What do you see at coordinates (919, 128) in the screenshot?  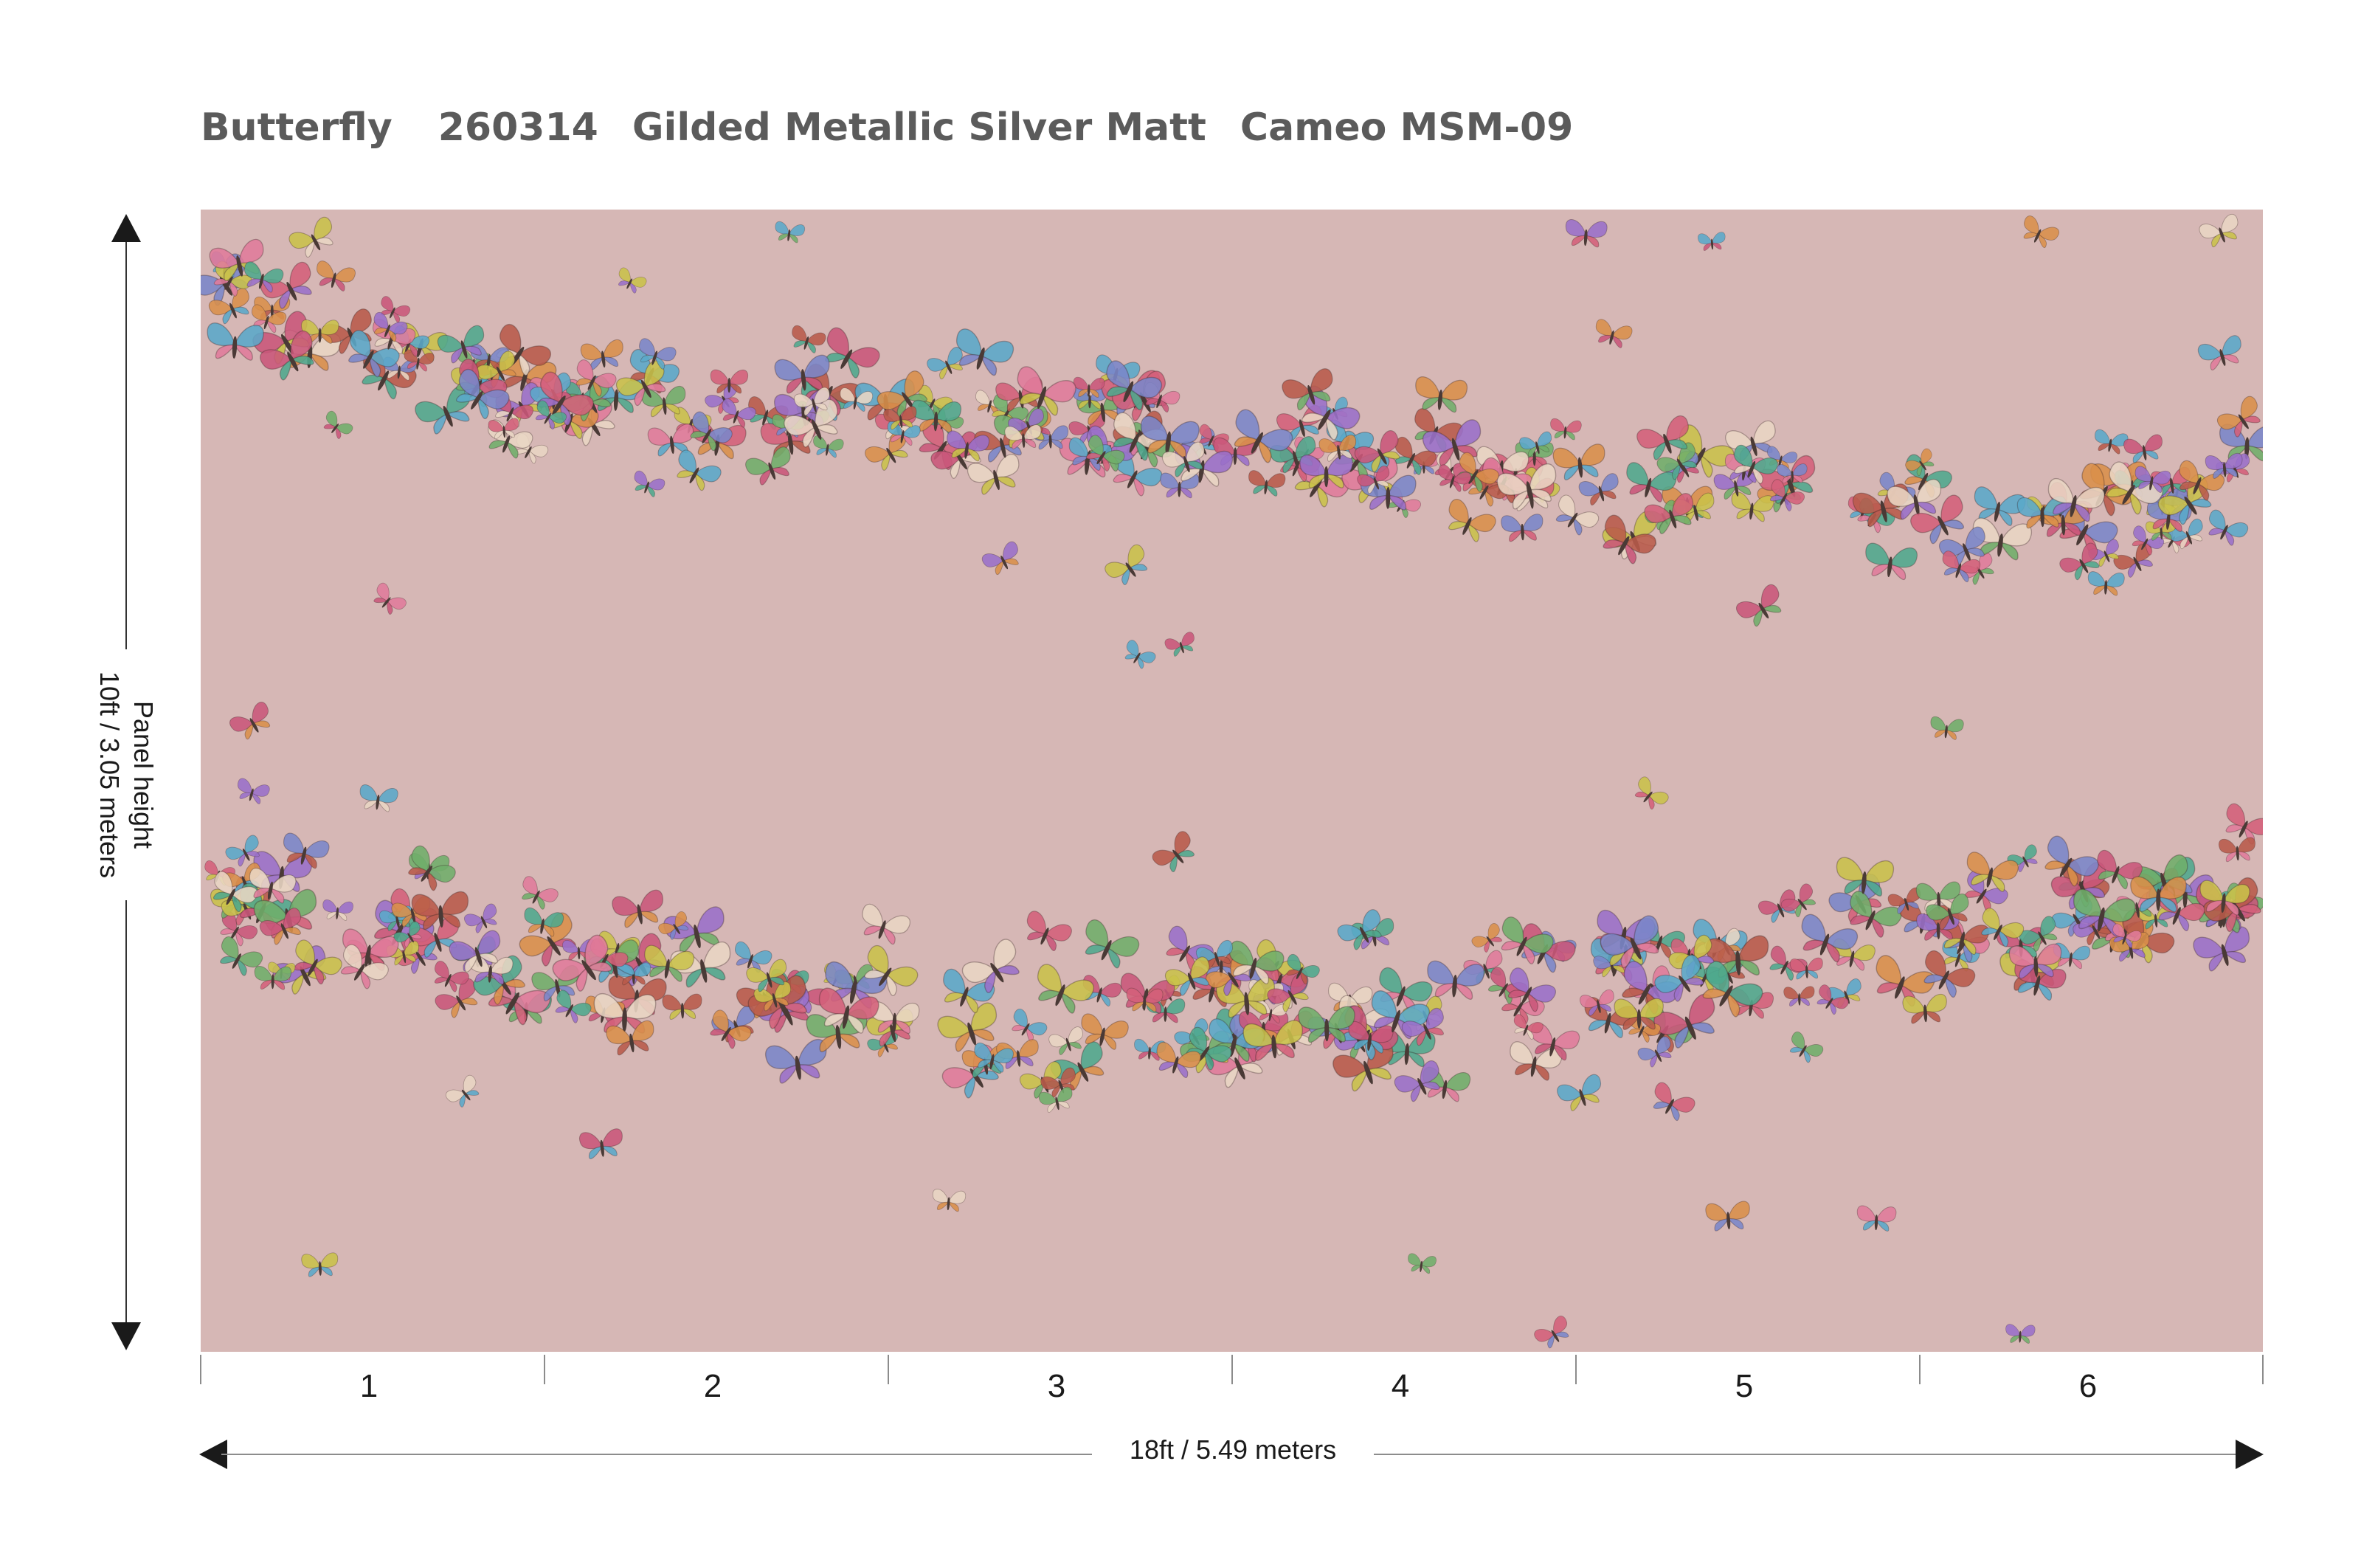 I see `finish-name: Gilded Metallic Silver Matt` at bounding box center [919, 128].